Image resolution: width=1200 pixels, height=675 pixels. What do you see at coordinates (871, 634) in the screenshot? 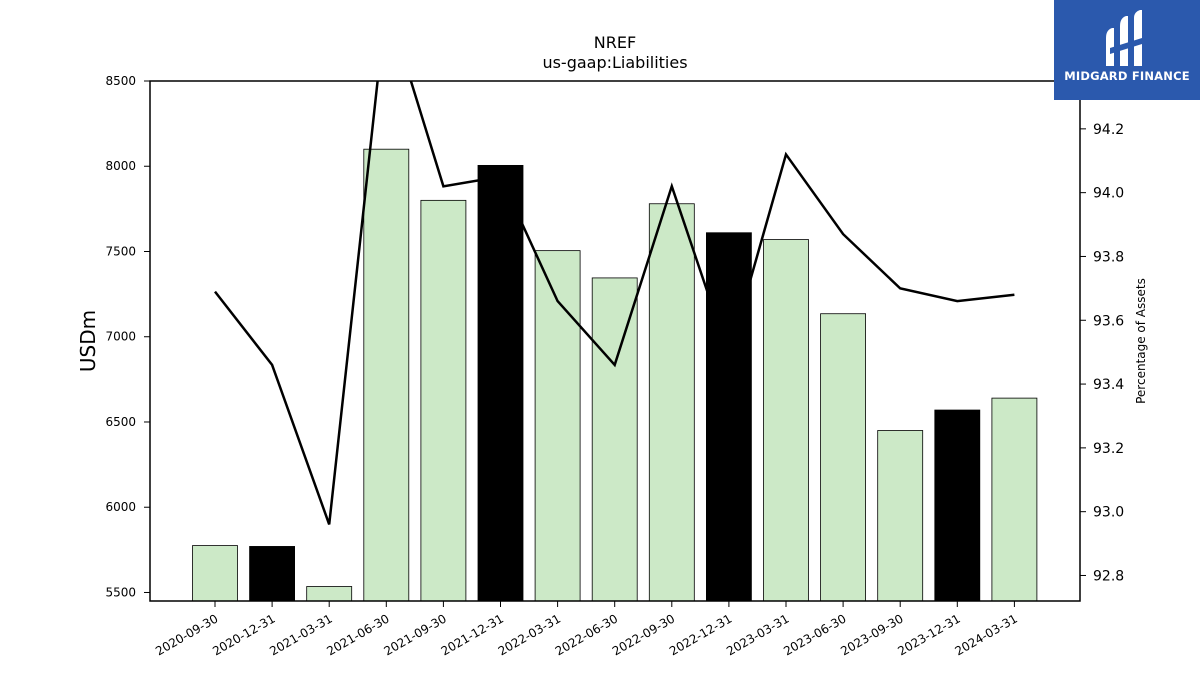
I see `x-tick-label: 2023-09-30` at bounding box center [871, 634].